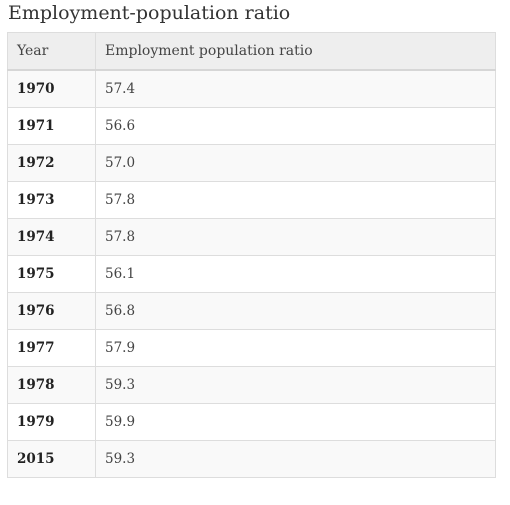 The image size is (510, 505). What do you see at coordinates (295, 51) in the screenshot?
I see `column-header-employment-ratio: Employment population ratio` at bounding box center [295, 51].